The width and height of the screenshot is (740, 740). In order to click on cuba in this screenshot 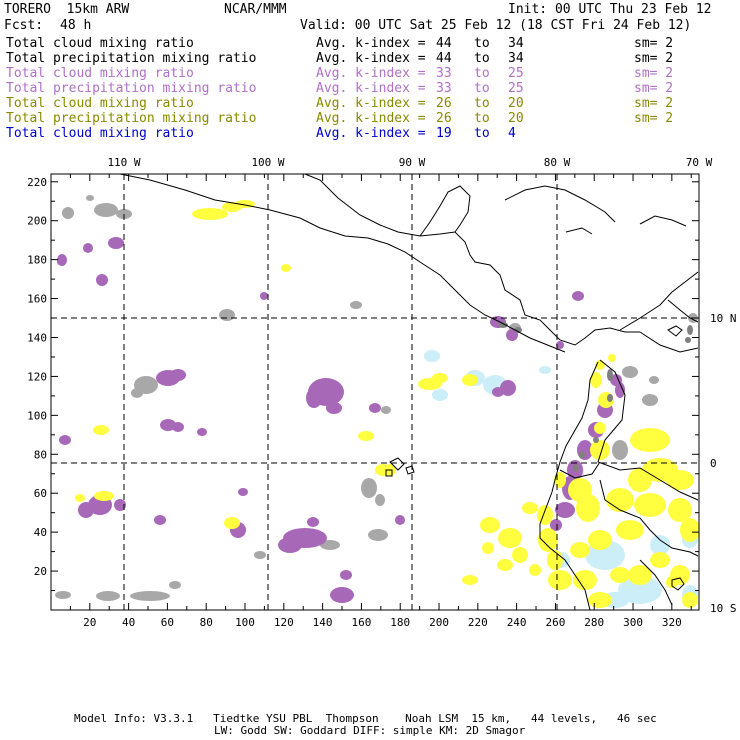, I will do `click(560, 204)`.